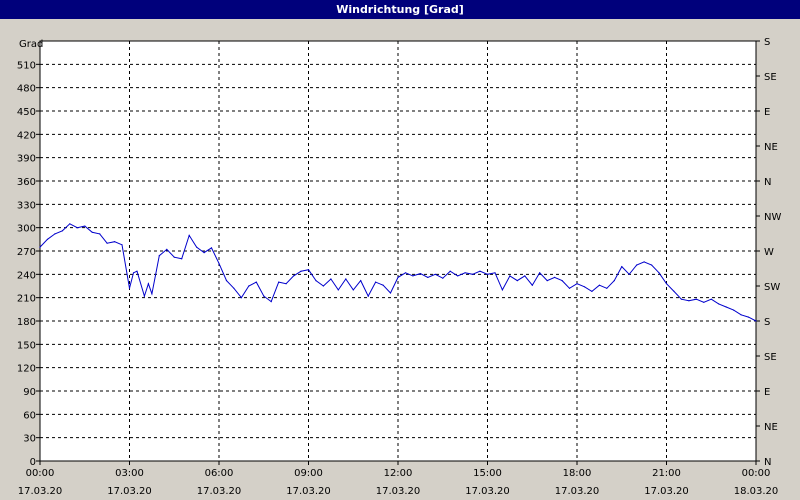 Image resolution: width=800 pixels, height=500 pixels. I want to click on y2-tick-label: SW, so click(772, 287).